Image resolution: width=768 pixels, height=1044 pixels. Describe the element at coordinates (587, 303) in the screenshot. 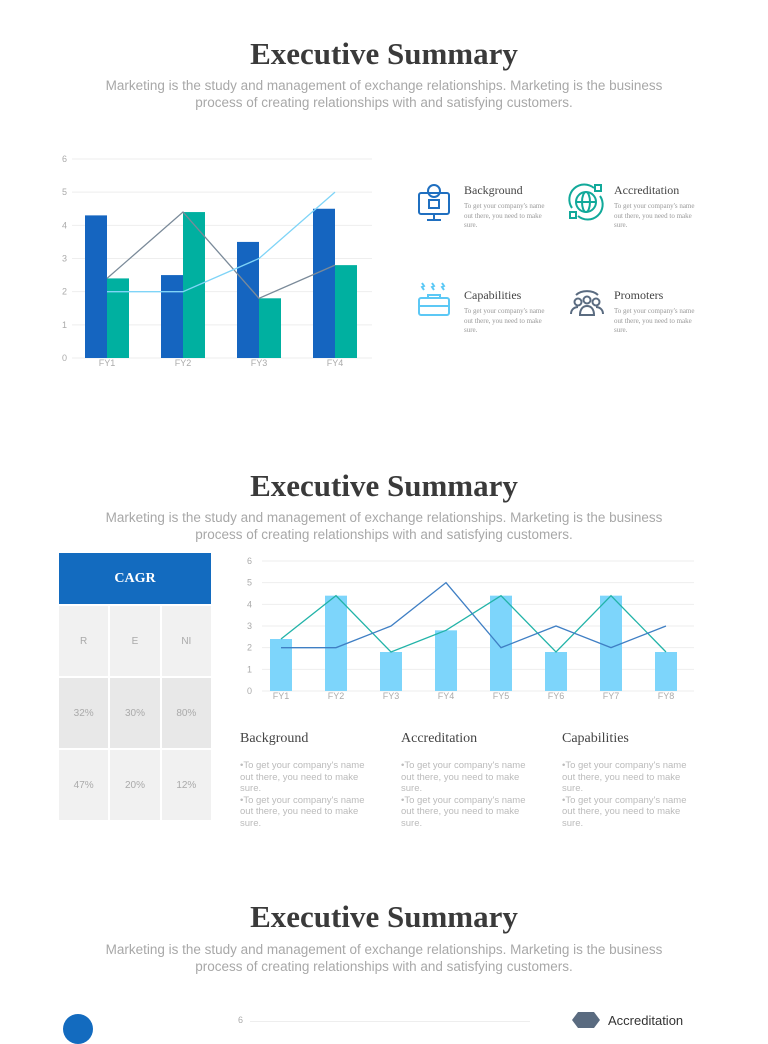

I see `people-icon` at that location.